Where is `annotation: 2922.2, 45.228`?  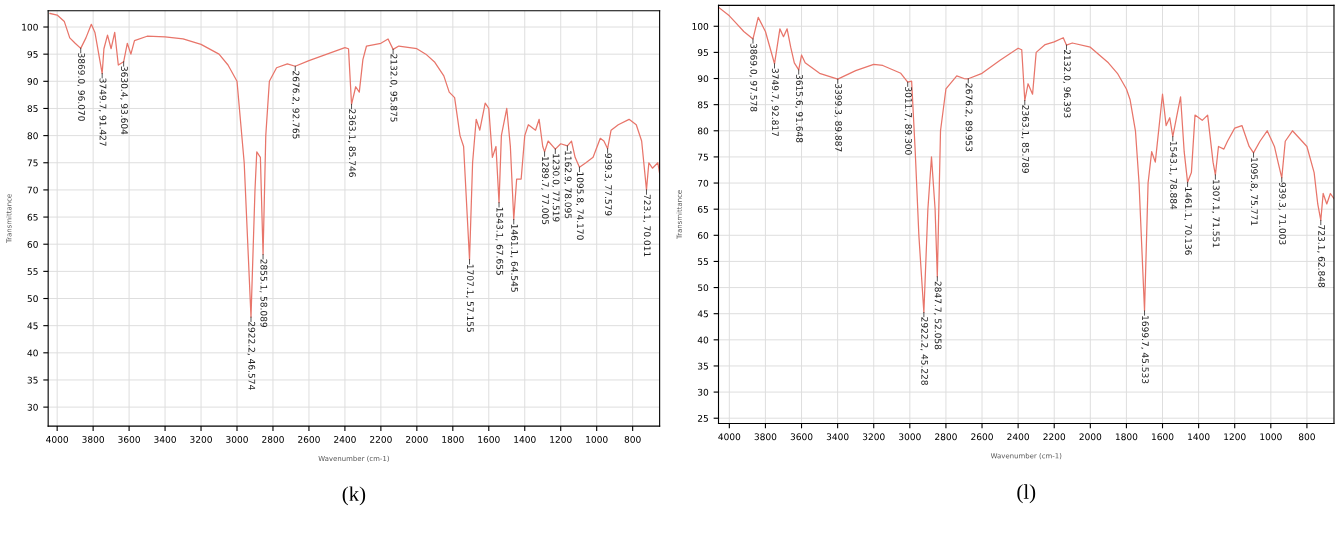
annotation: 2922.2, 45.228 is located at coordinates (924, 351).